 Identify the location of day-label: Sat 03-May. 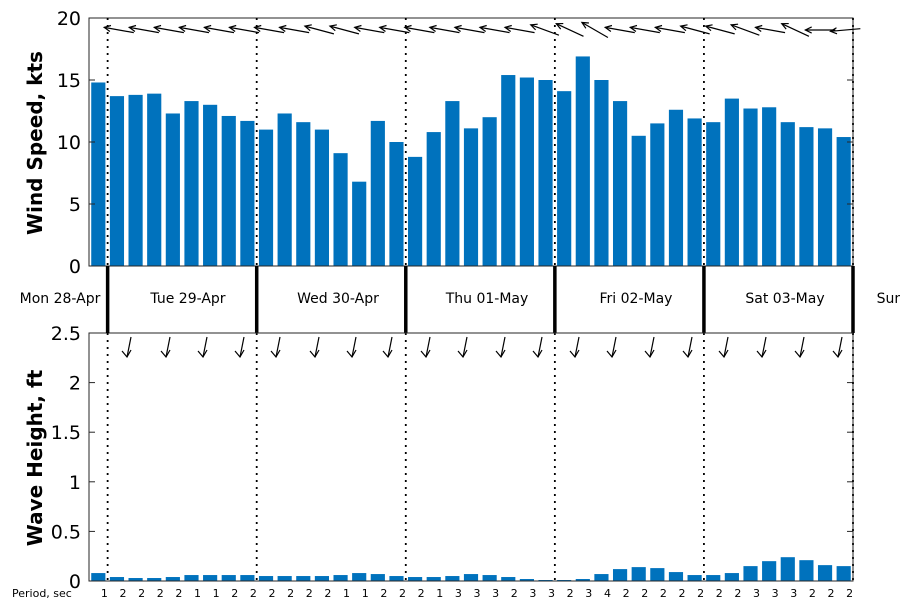
(784, 299).